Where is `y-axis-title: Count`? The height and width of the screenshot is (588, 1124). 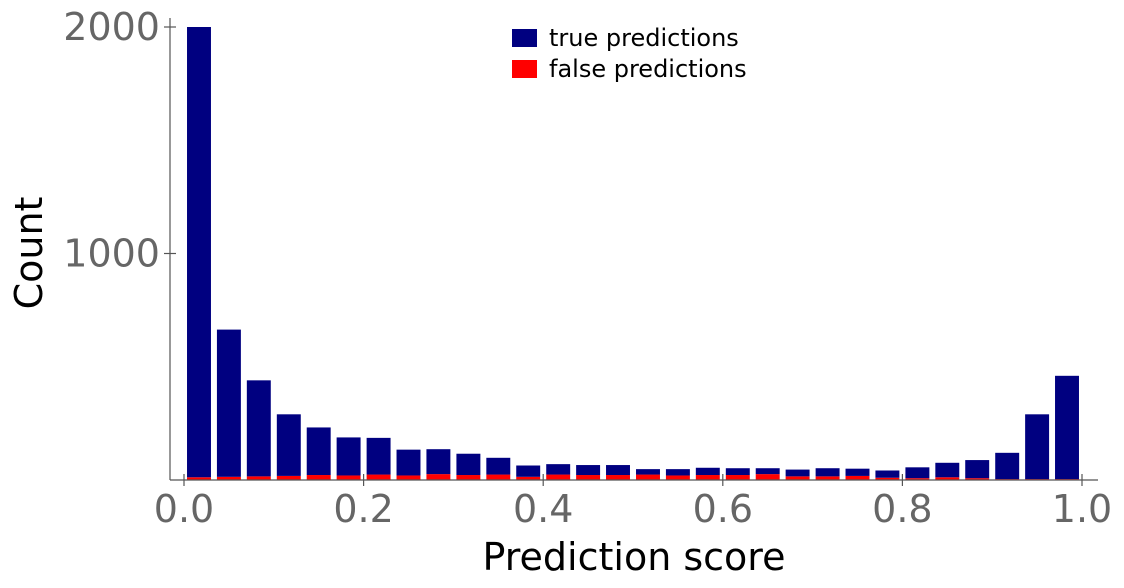 y-axis-title: Count is located at coordinates (29, 253).